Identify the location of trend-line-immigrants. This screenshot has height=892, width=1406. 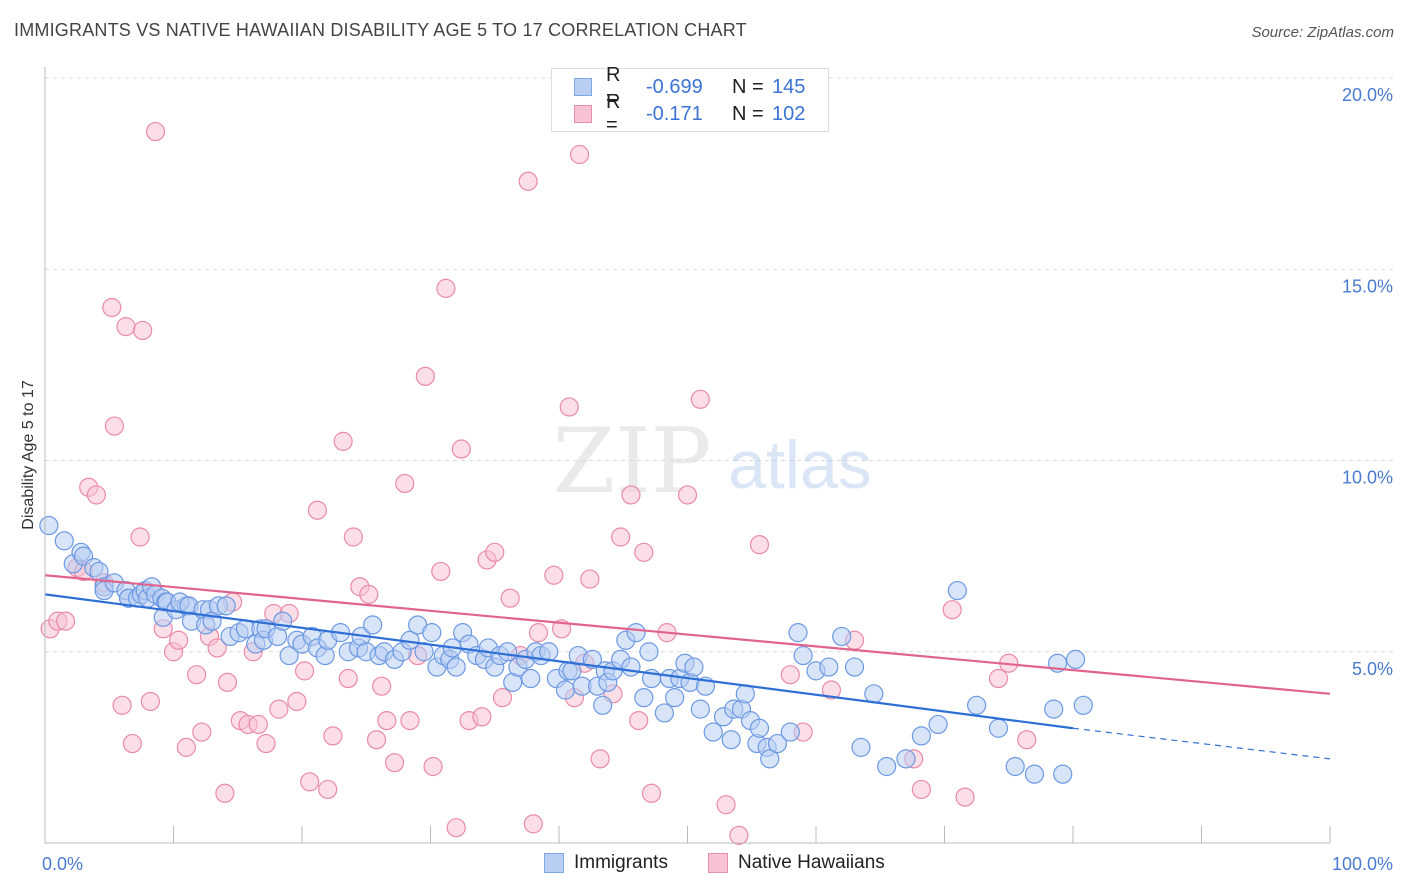
(559, 661).